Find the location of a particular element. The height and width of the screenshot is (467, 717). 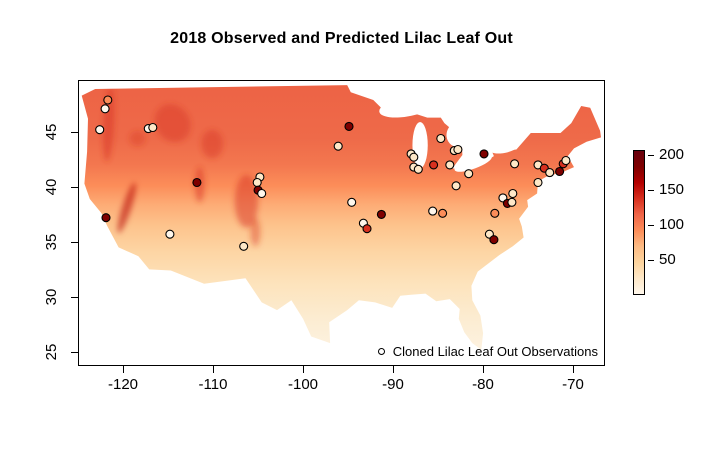

colorbar-tick-label: 100 is located at coordinates (672, 224).